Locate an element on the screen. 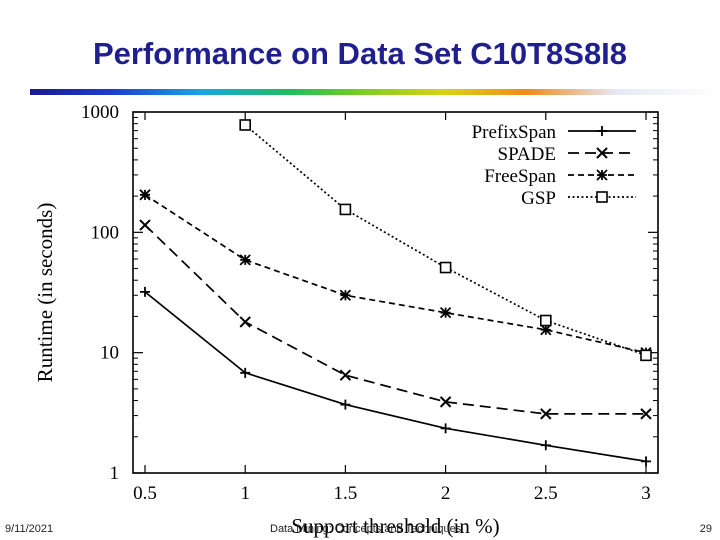  legend-label-prefixspan: PrefixSpan is located at coordinates (514, 132).